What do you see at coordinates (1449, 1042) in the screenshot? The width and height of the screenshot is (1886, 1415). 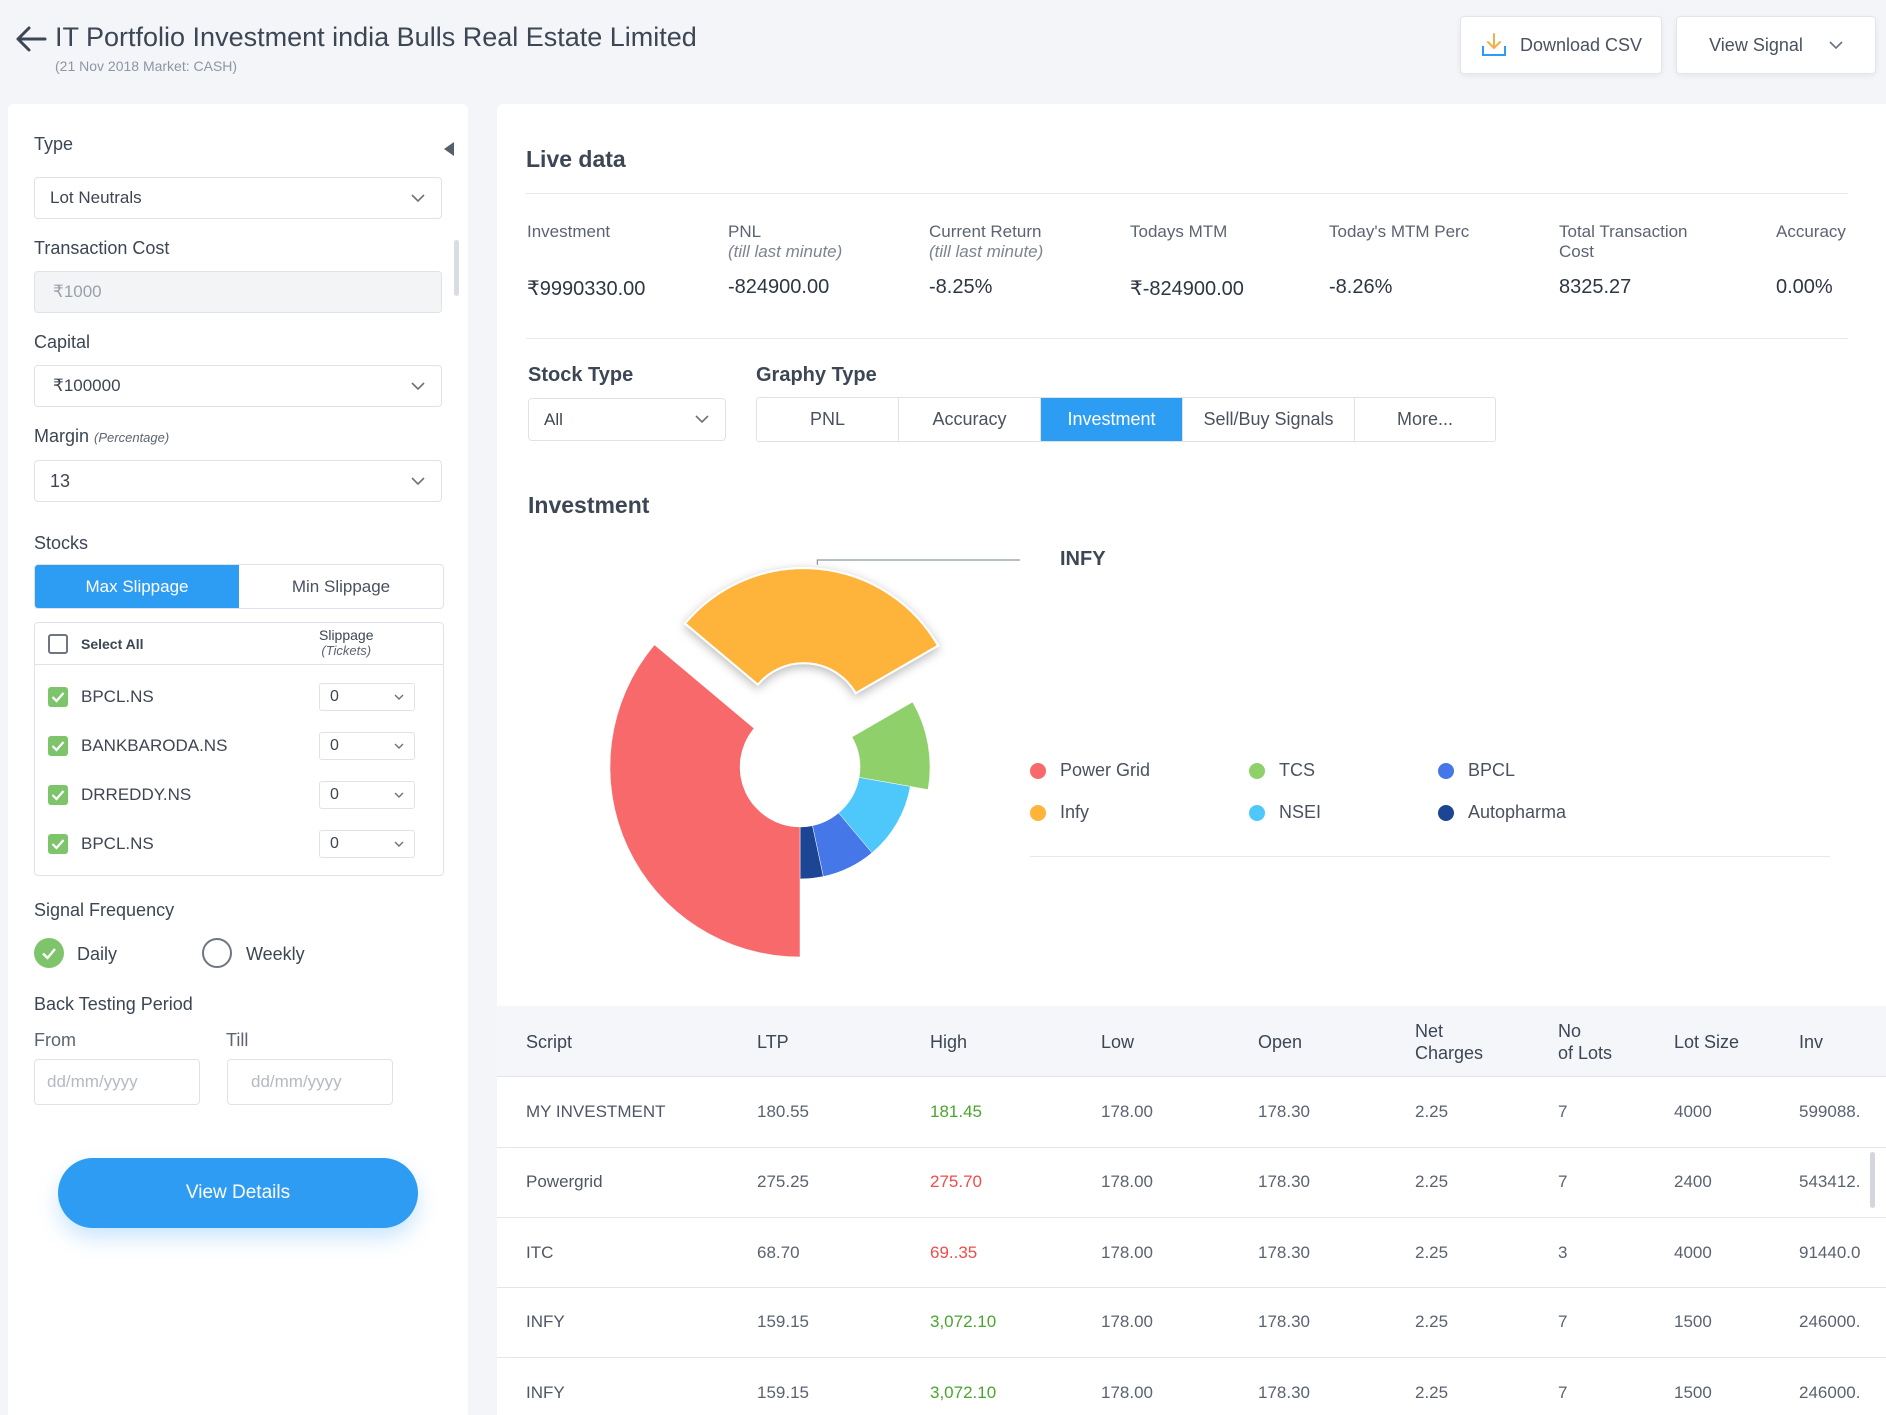 I see `column-header: Net Charges` at bounding box center [1449, 1042].